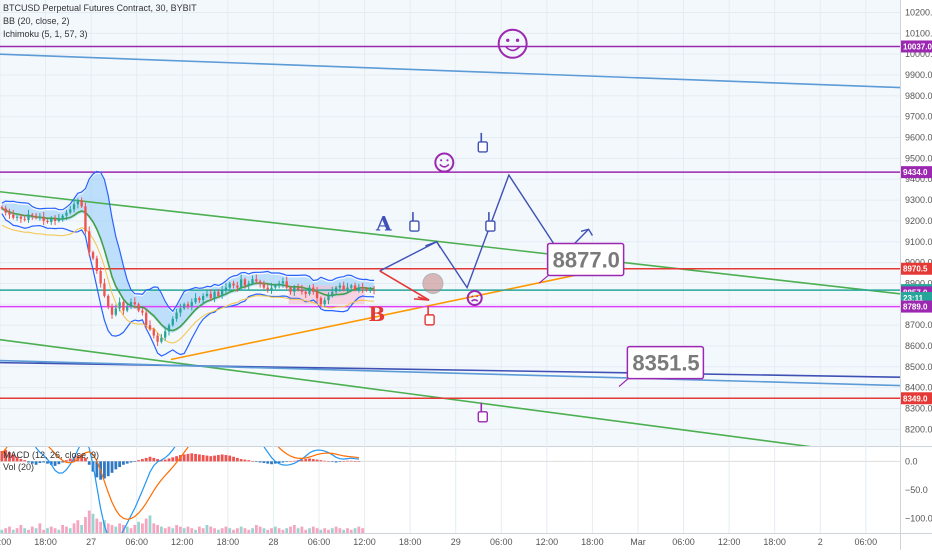  Describe the element at coordinates (913, 298) in the screenshot. I see `price-label-text: 23:11` at that location.